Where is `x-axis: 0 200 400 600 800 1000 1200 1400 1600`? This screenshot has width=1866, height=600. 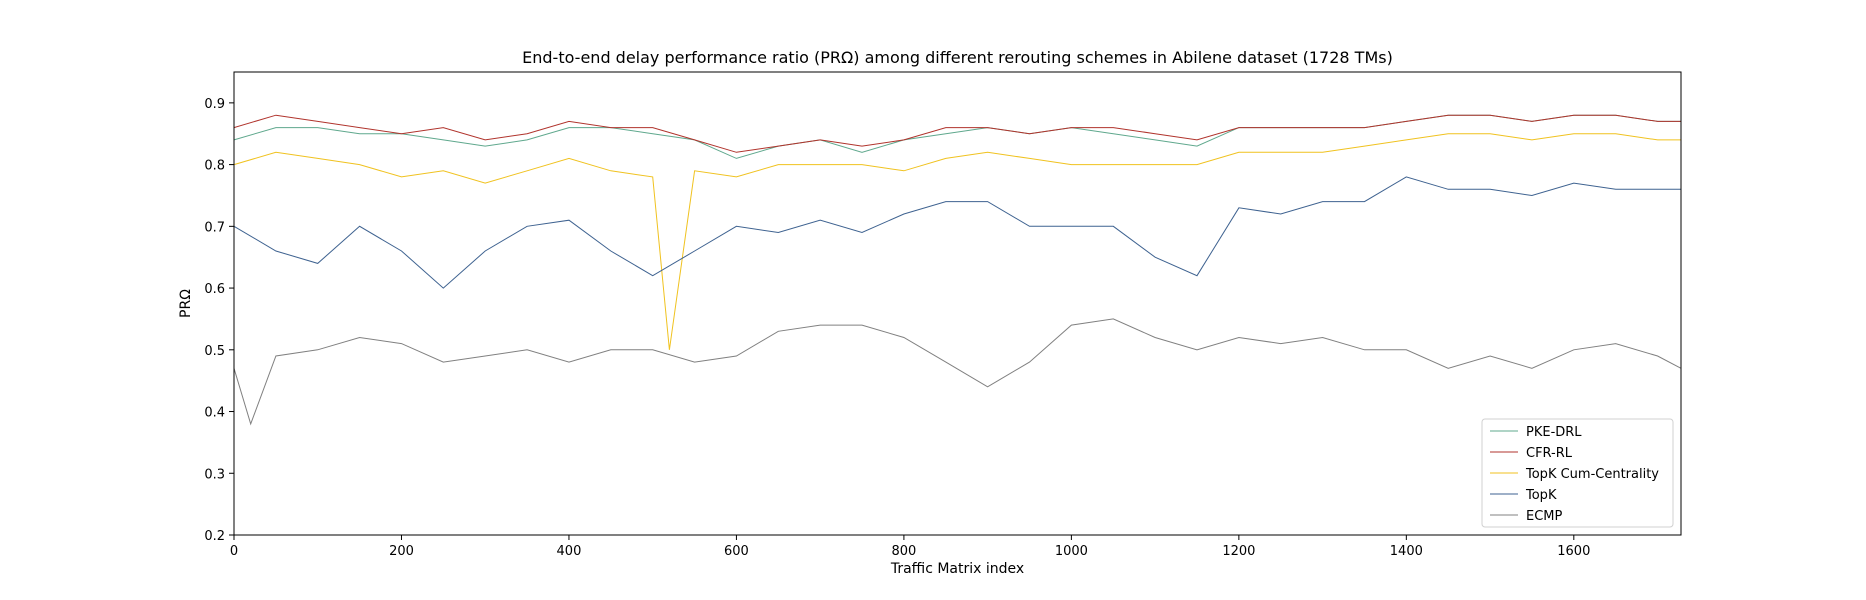
x-axis: 0 200 400 600 800 1000 1200 1400 1600 is located at coordinates (910, 547).